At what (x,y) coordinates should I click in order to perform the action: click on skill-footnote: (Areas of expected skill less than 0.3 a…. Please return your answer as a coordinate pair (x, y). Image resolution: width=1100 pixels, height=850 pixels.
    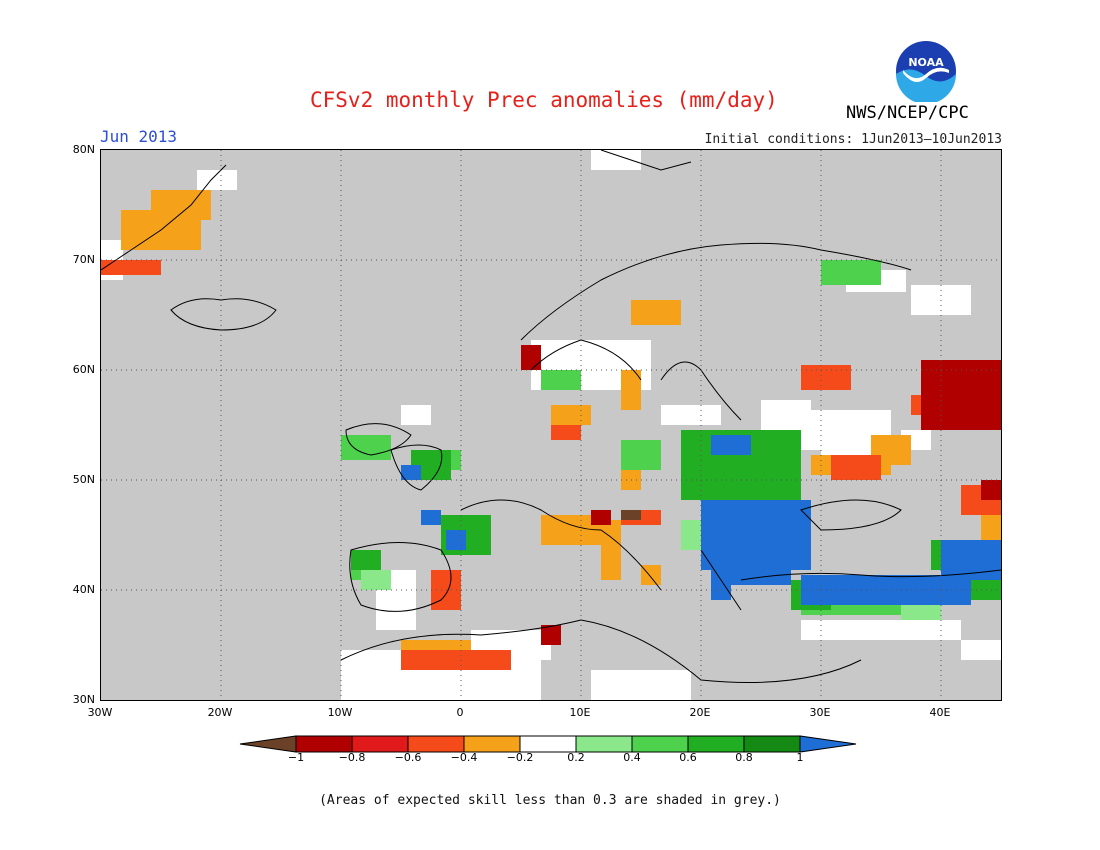
    Looking at the image, I should click on (550, 800).